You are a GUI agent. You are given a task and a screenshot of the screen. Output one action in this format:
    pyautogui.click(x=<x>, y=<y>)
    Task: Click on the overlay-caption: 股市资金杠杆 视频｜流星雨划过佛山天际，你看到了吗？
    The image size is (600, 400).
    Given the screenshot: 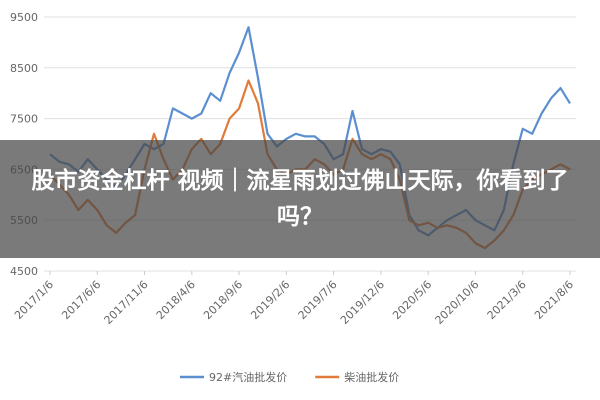 What is the action you would take?
    pyautogui.click(x=300, y=199)
    